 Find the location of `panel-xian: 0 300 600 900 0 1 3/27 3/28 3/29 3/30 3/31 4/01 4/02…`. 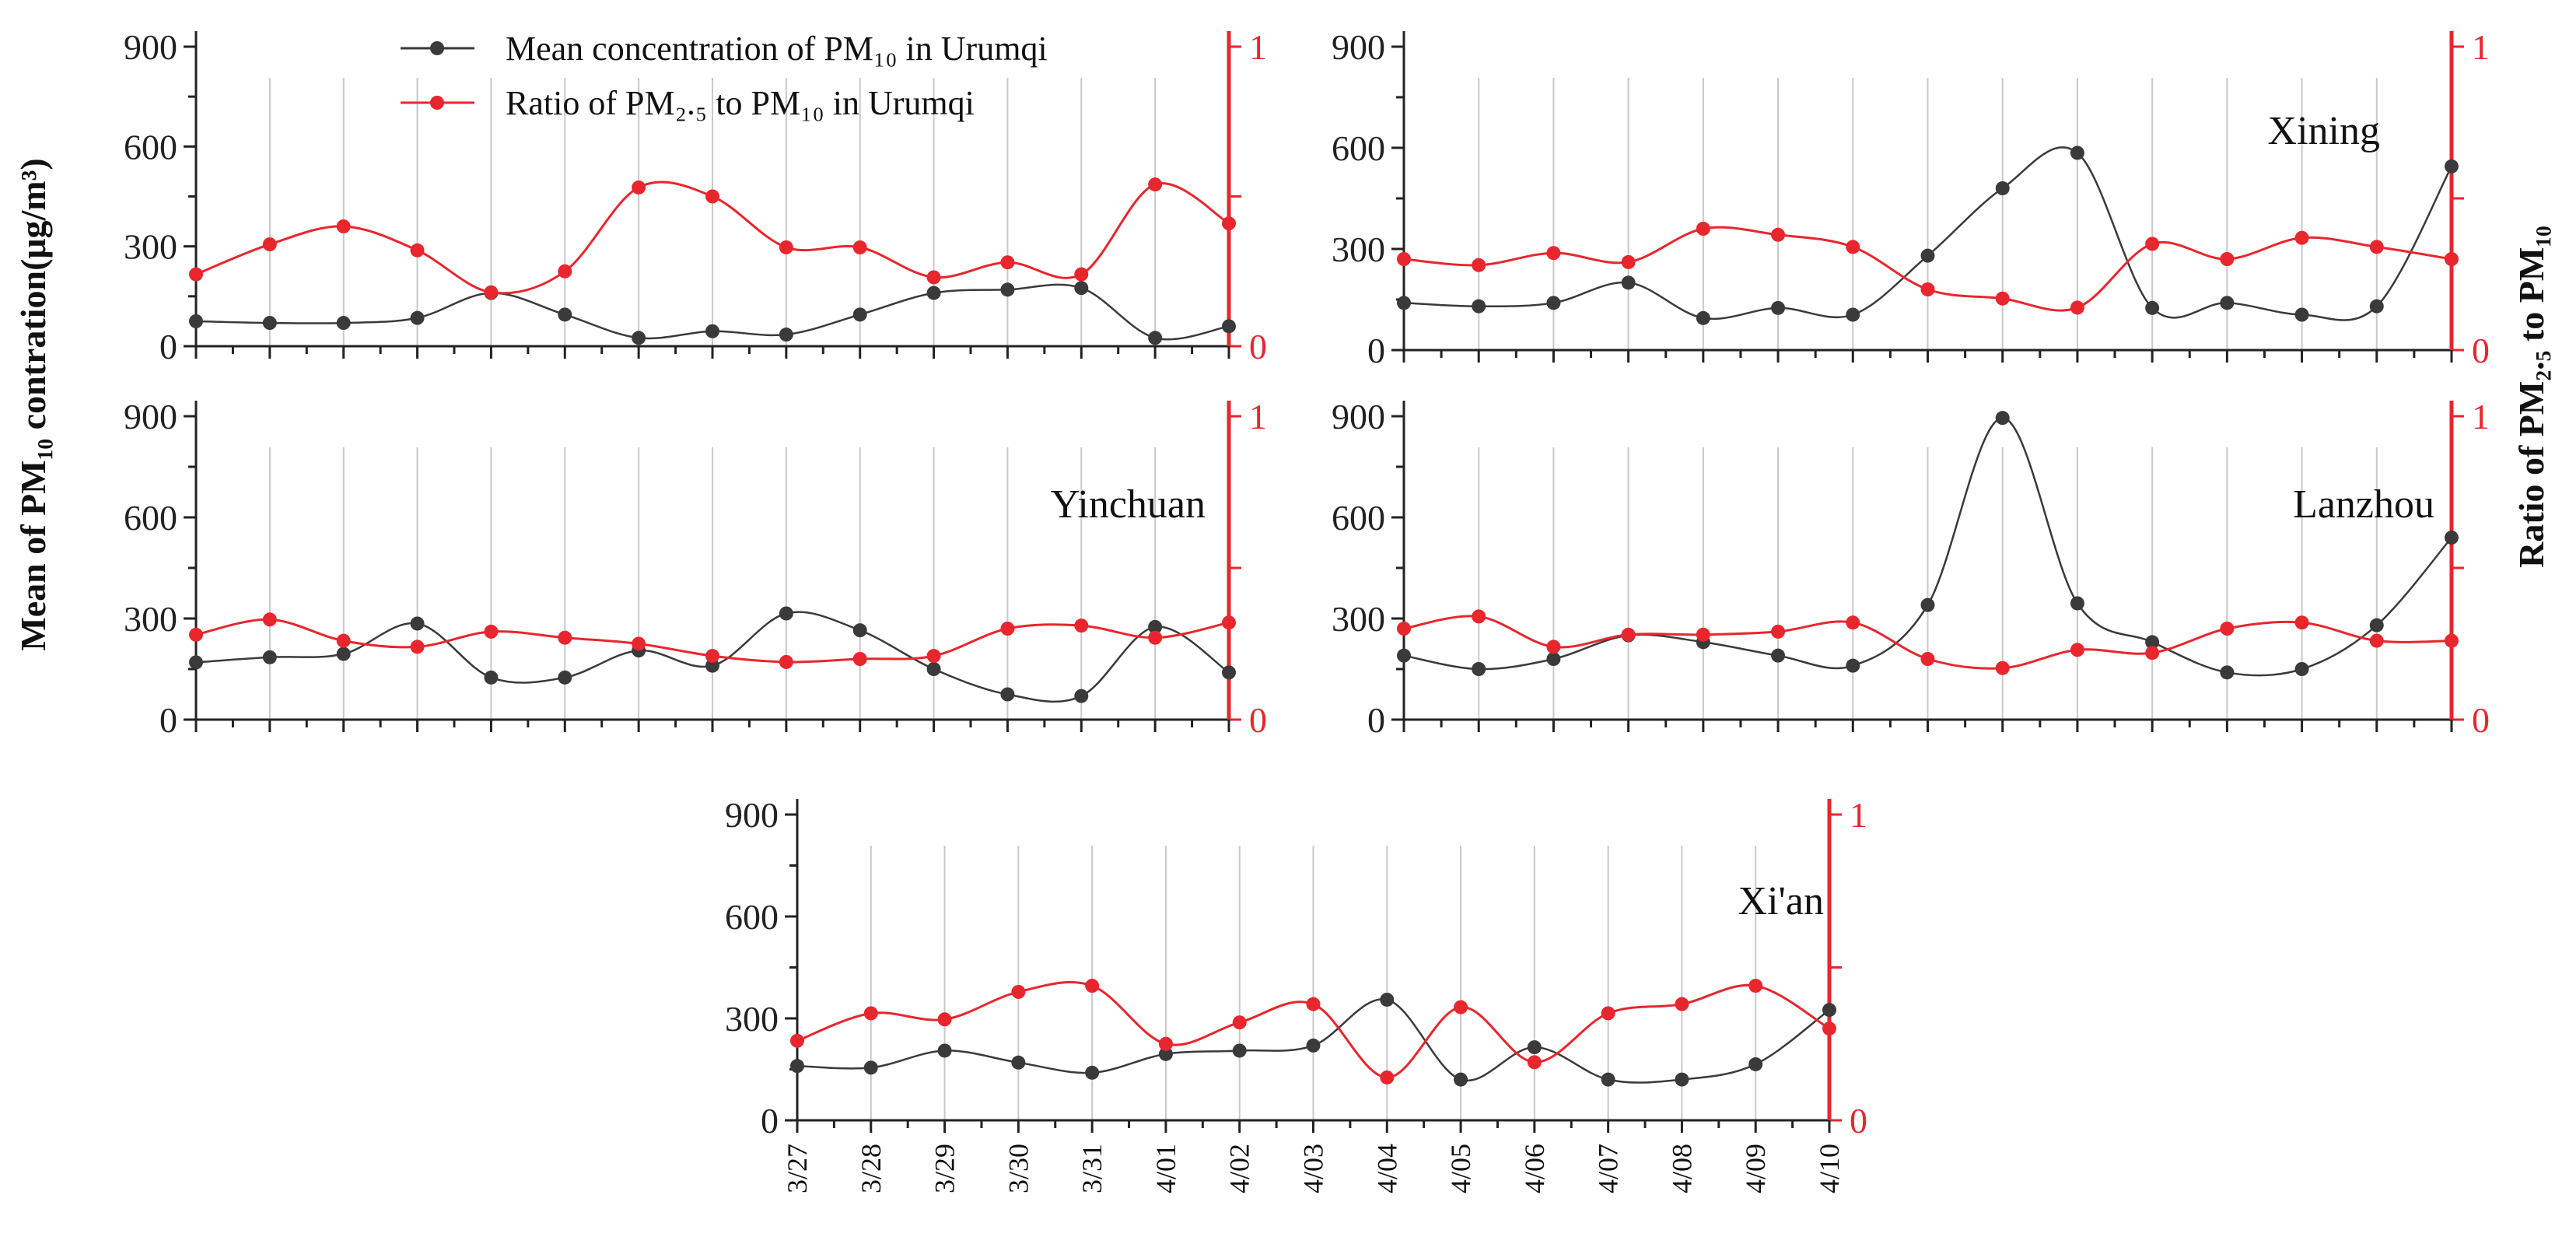

panel-xian: 0 300 600 900 0 1 3/27 3/28 3/29 3/30 3/31 4/01 4/02… is located at coordinates (1296, 994).